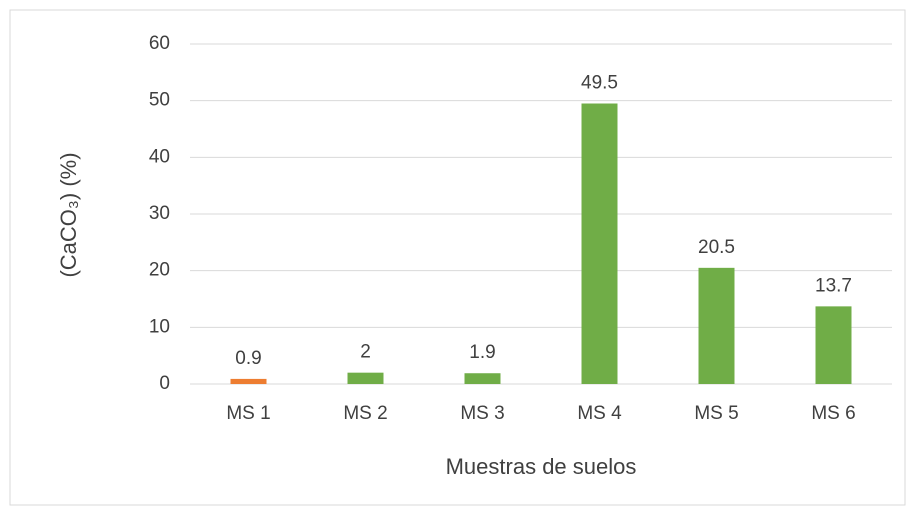 This screenshot has height=515, width=915. I want to click on y-tick-label: 0, so click(164, 383).